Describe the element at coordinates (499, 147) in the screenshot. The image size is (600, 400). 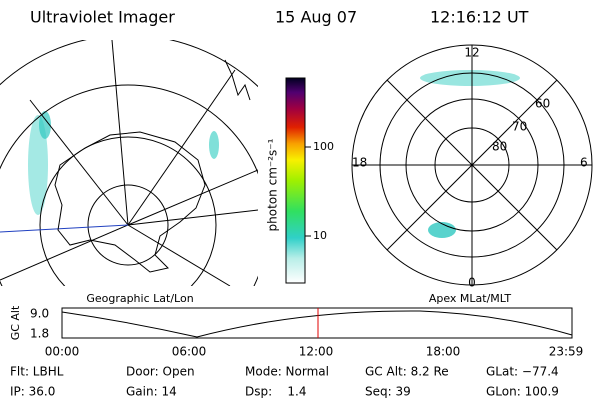
I see `mlat-label: 80` at that location.